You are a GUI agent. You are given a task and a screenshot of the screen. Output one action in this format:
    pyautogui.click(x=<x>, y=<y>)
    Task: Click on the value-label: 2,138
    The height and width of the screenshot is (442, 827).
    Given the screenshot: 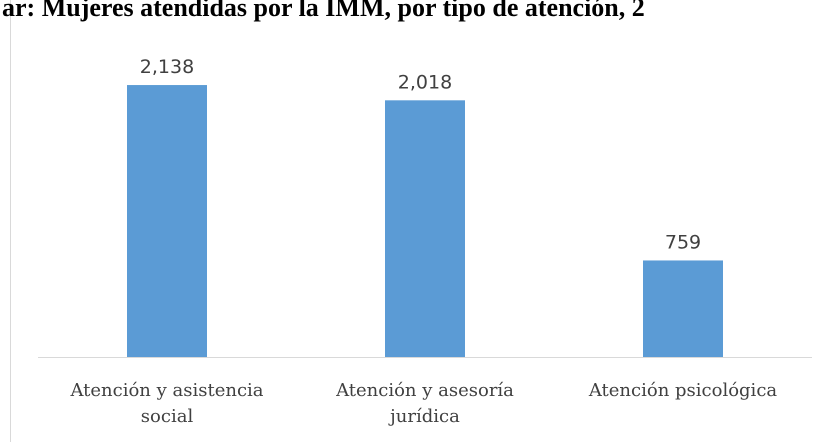 What is the action you would take?
    pyautogui.click(x=167, y=67)
    